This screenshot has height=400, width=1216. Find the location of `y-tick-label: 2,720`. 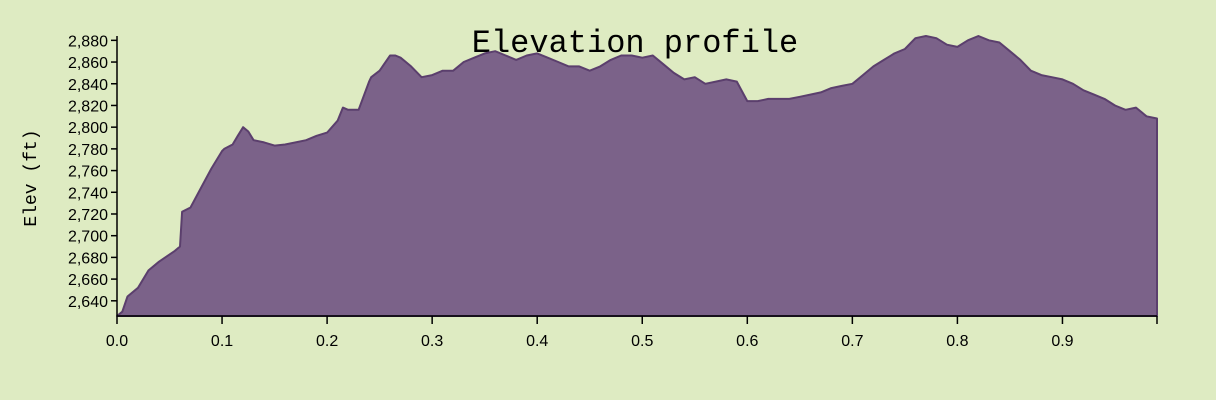

y-tick-label: 2,720 is located at coordinates (88, 215).